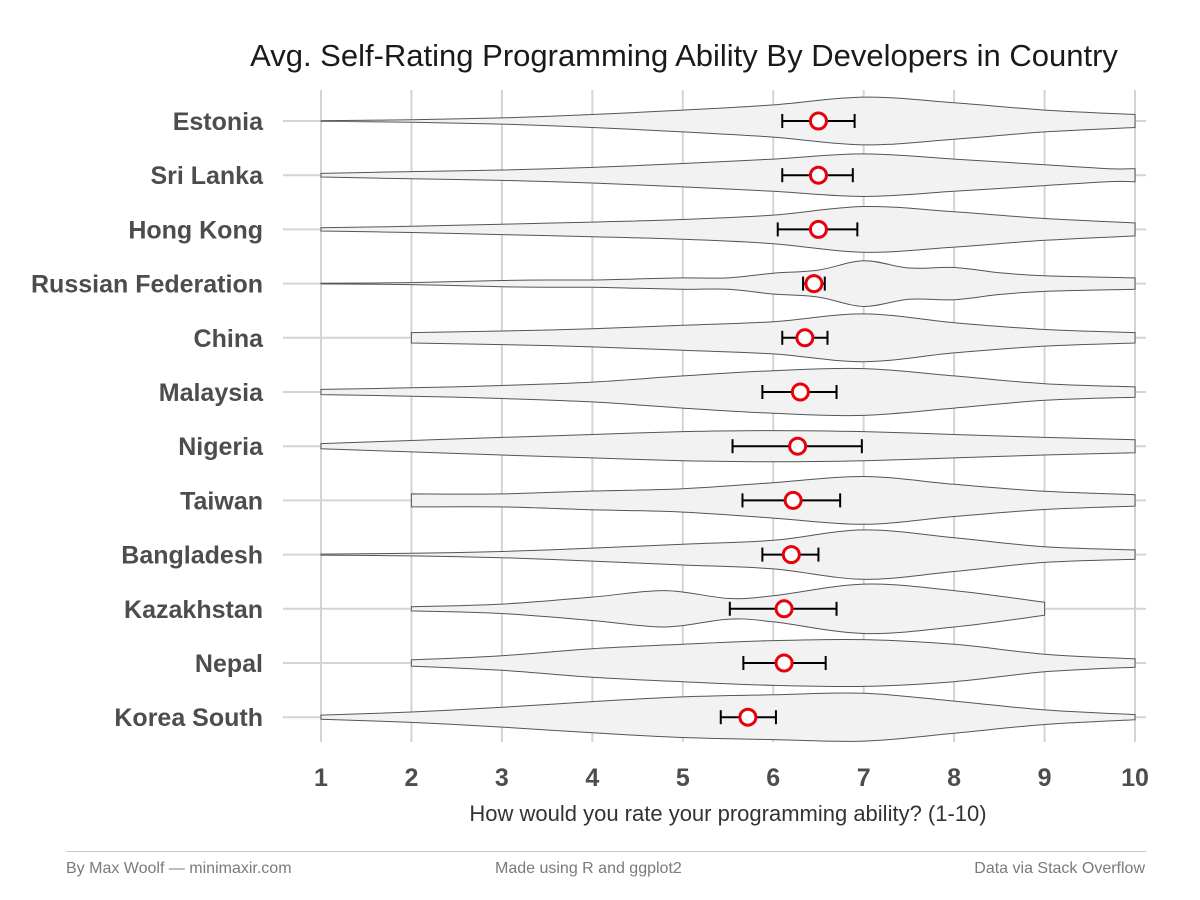  I want to click on violin-bangladesh, so click(728, 554).